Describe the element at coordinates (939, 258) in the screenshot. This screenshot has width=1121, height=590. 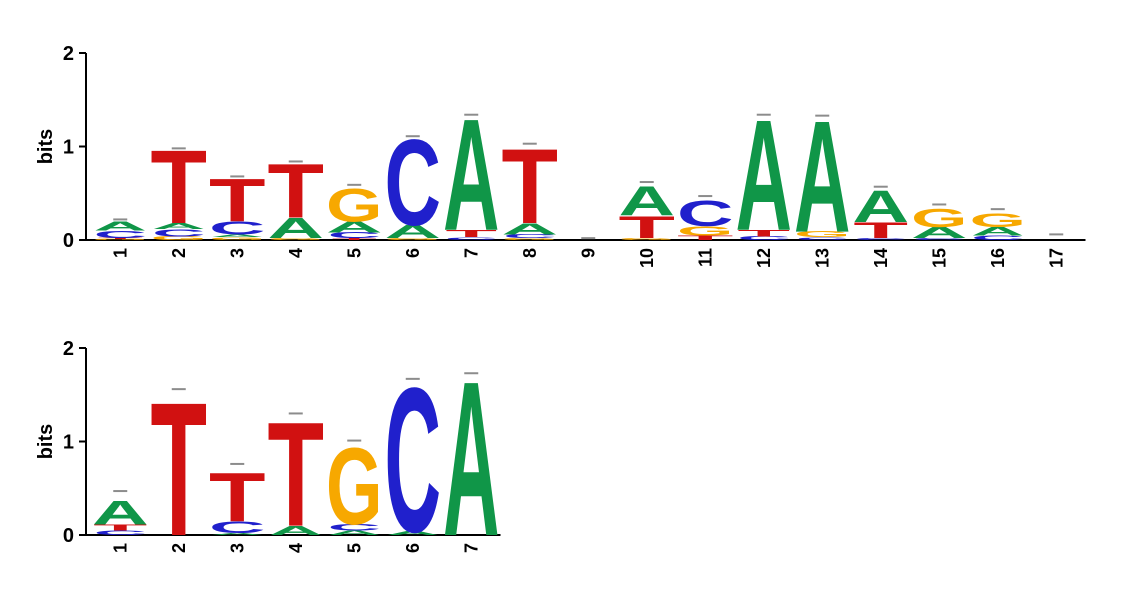
I see `position-label: 15` at that location.